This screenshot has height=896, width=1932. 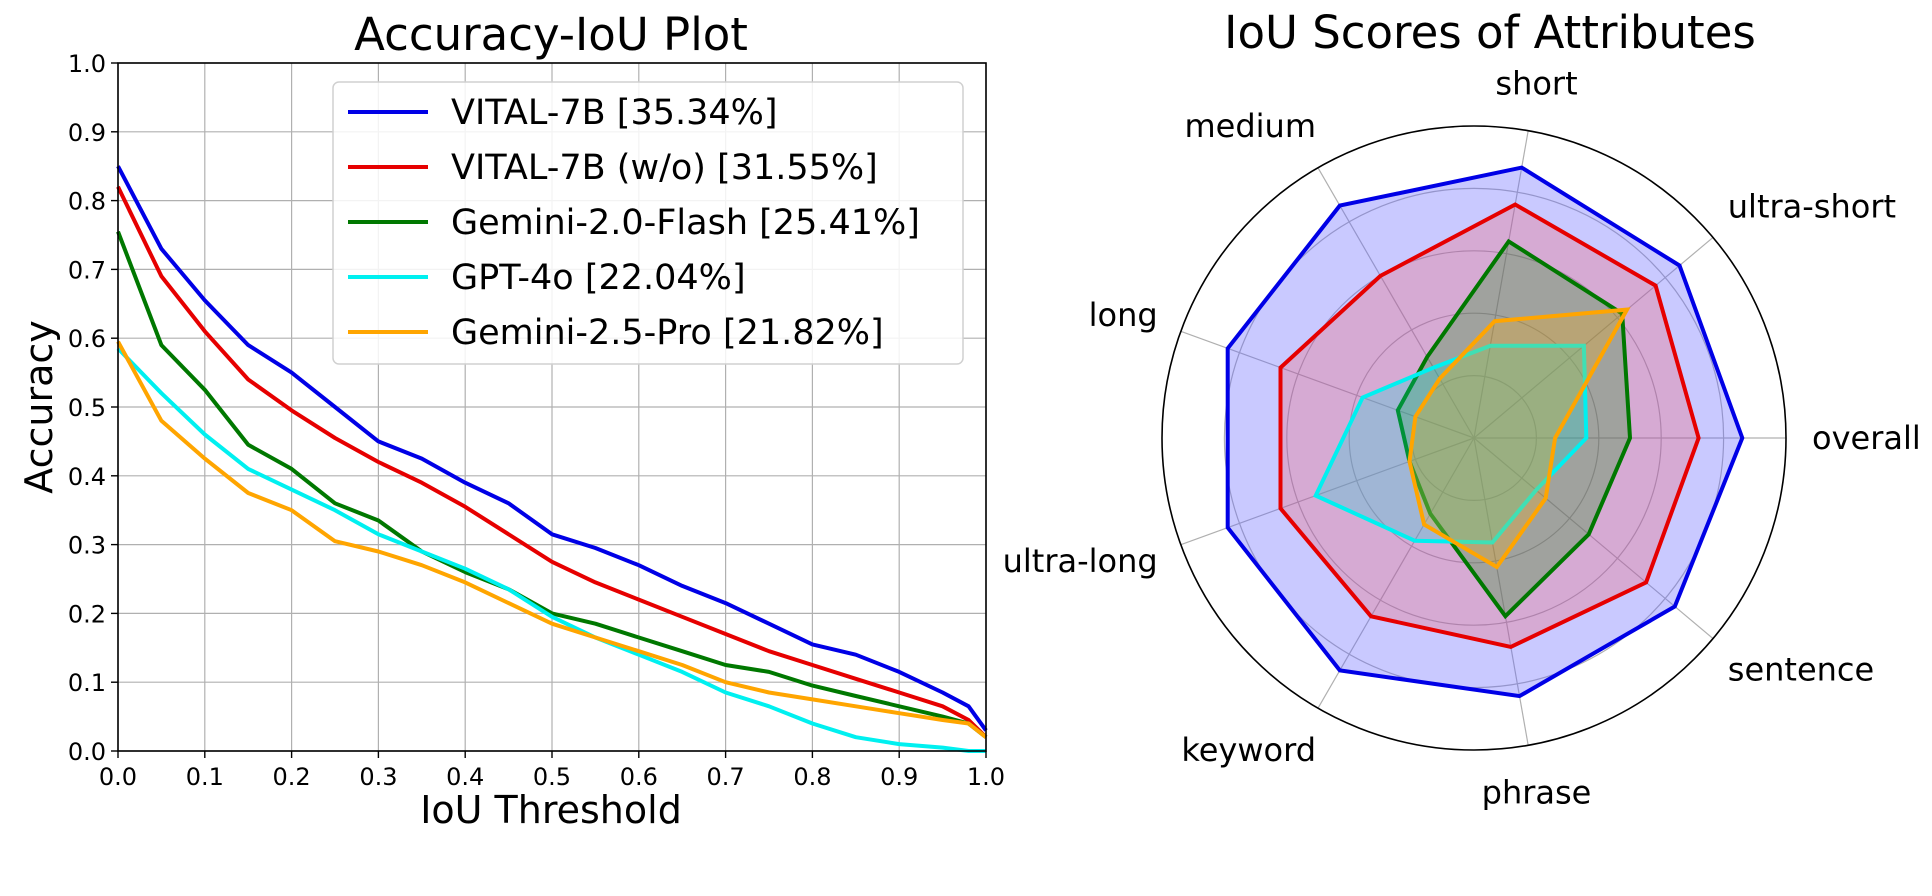 I want to click on radar-category-label: overall, so click(x=1866, y=438).